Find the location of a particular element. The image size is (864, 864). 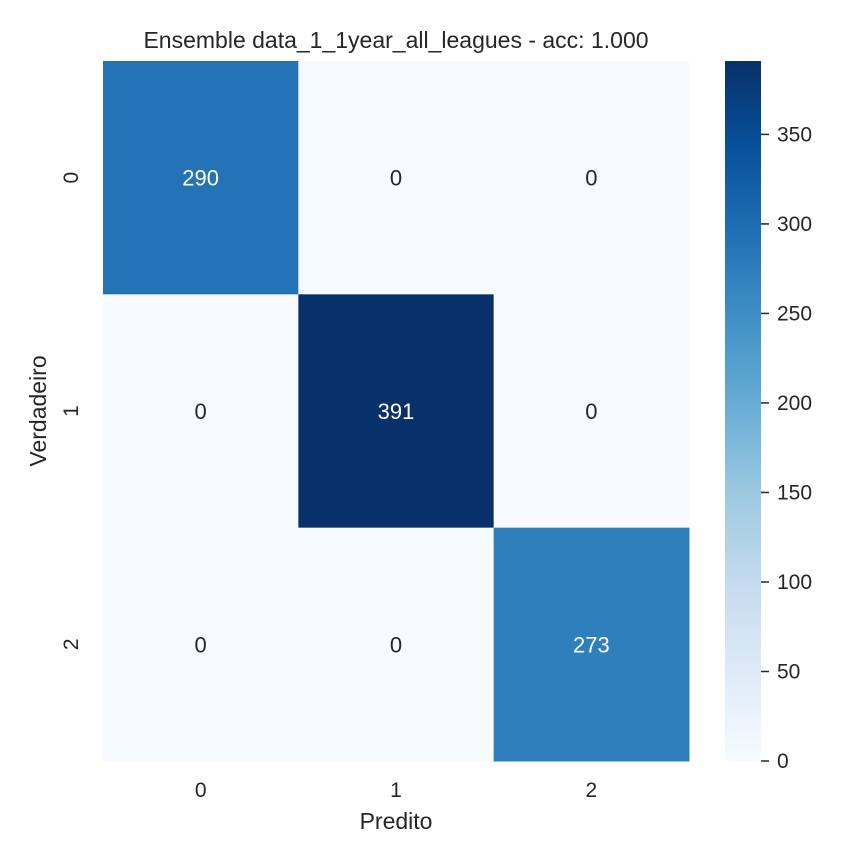

colorbar-tick-label-150: 150 is located at coordinates (794, 492).